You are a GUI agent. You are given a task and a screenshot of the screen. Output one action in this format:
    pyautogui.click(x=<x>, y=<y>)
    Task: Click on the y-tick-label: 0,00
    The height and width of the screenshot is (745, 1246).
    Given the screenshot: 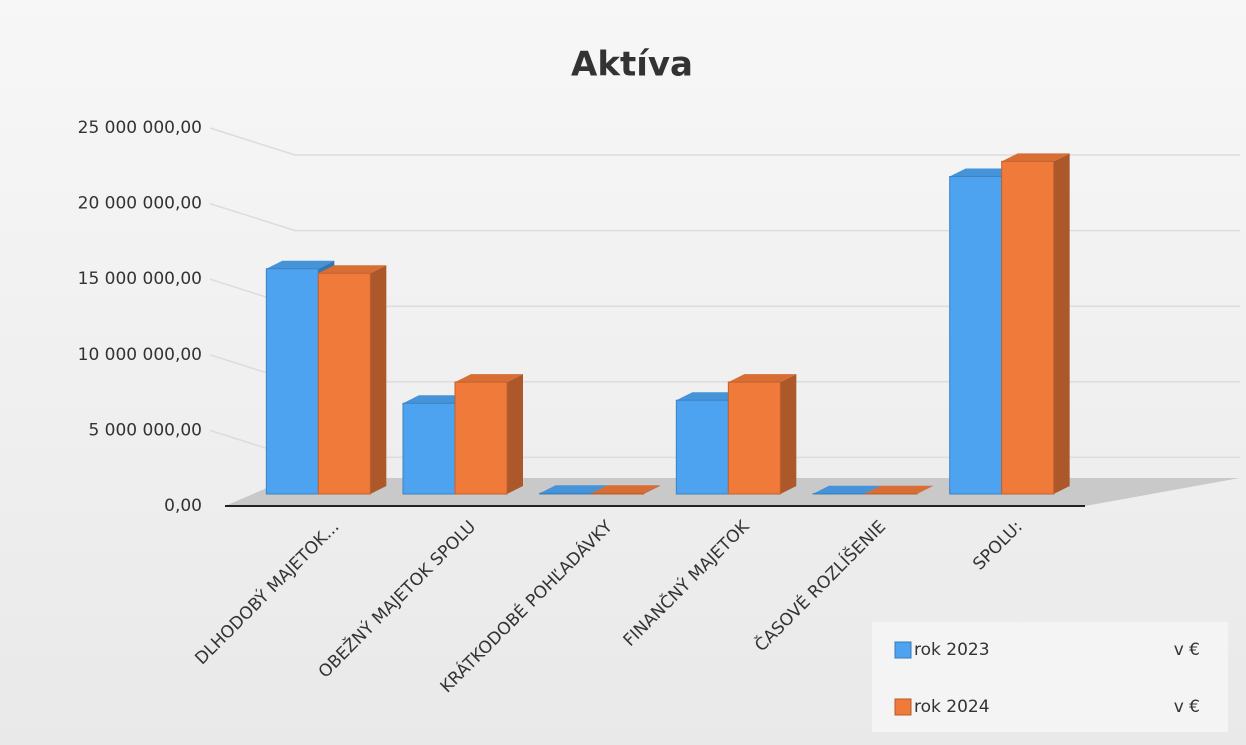 What is the action you would take?
    pyautogui.click(x=183, y=506)
    